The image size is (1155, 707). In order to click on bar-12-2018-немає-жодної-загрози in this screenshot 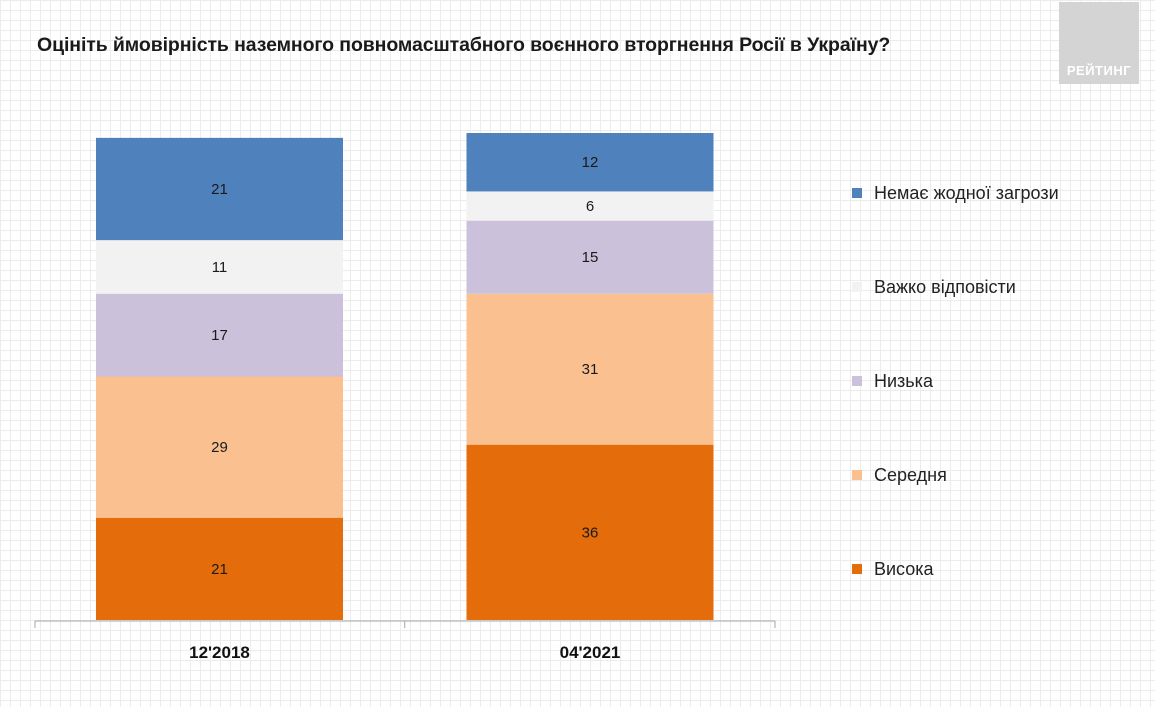, I will do `click(219, 189)`.